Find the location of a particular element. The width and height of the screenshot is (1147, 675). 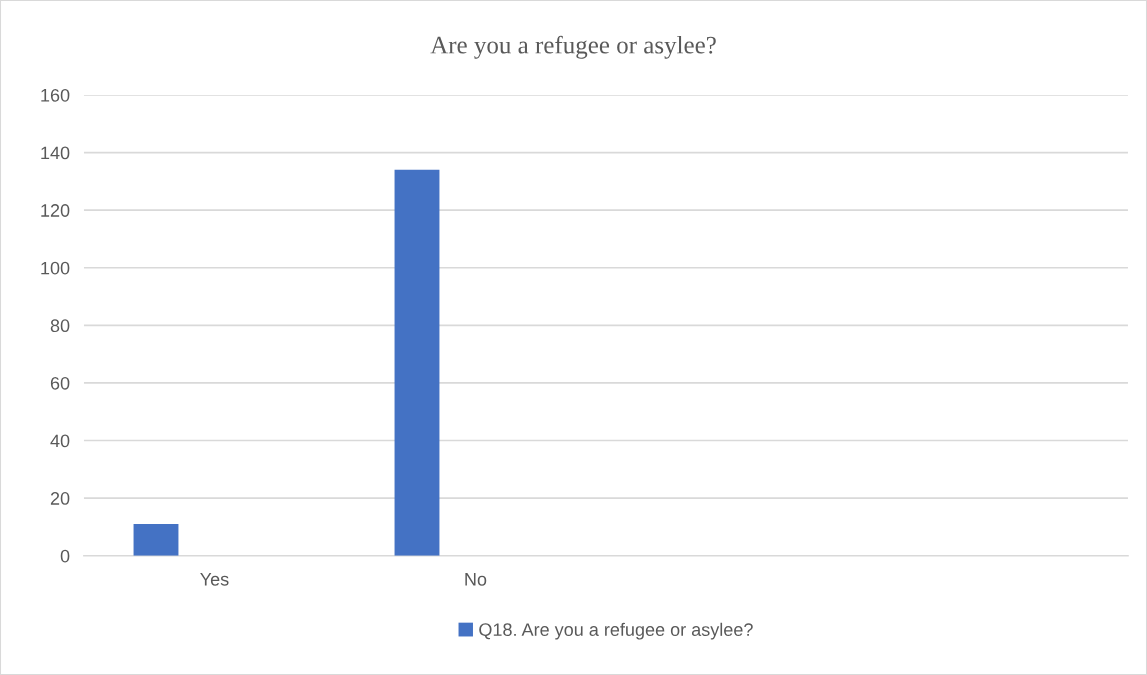

y-tick-label: 80 is located at coordinates (60, 326).